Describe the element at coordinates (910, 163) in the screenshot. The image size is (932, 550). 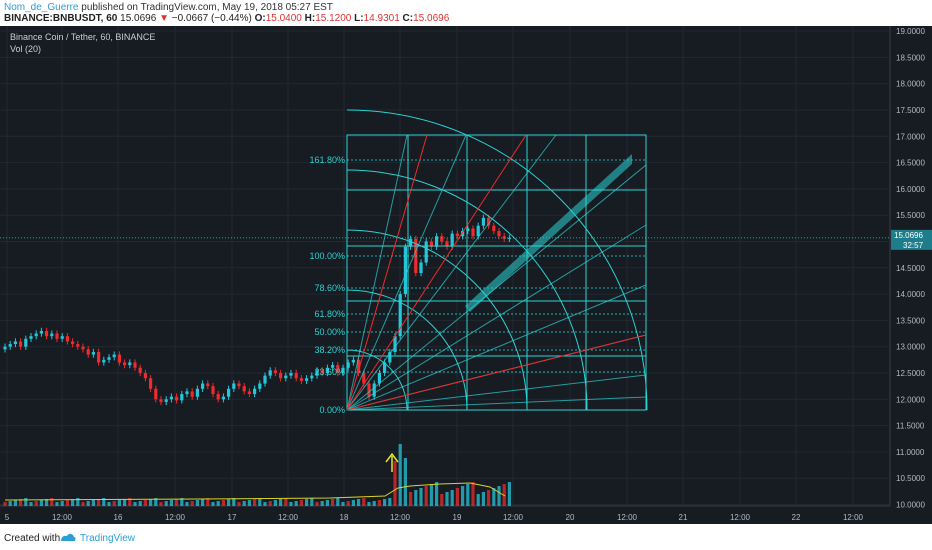
I see `price-tick-label: 16.5000` at that location.